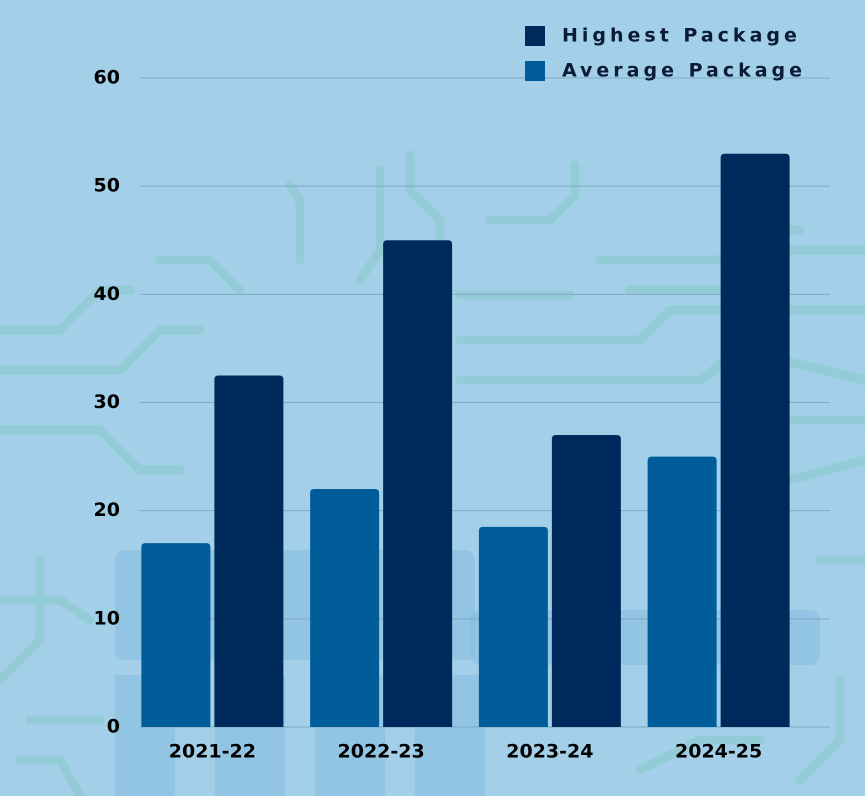  What do you see at coordinates (549, 752) in the screenshot?
I see `x-tick-label: 2023-24` at bounding box center [549, 752].